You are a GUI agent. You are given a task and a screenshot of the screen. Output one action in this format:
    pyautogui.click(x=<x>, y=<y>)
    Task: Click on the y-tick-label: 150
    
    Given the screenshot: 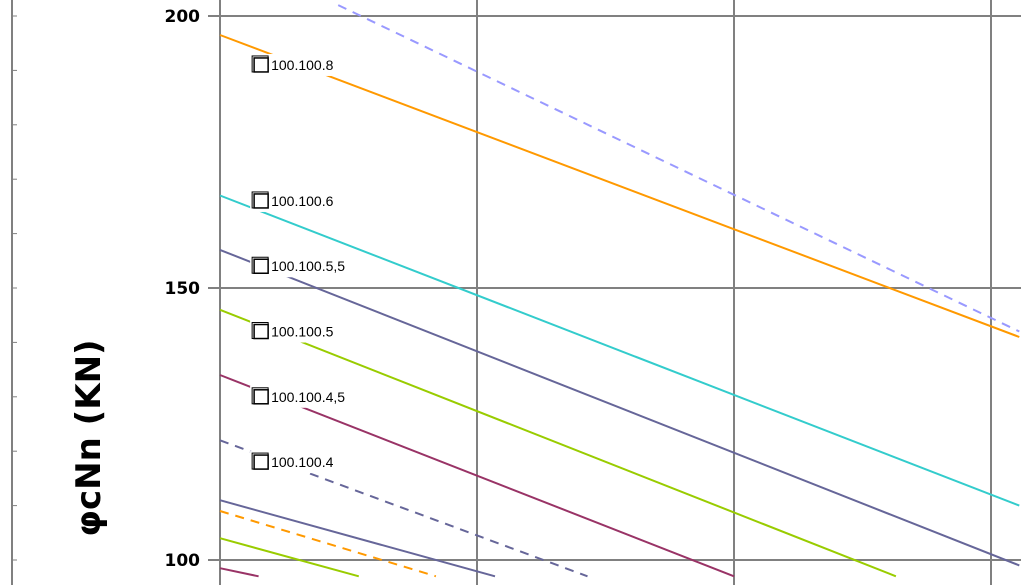 What is the action you would take?
    pyautogui.click(x=183, y=289)
    